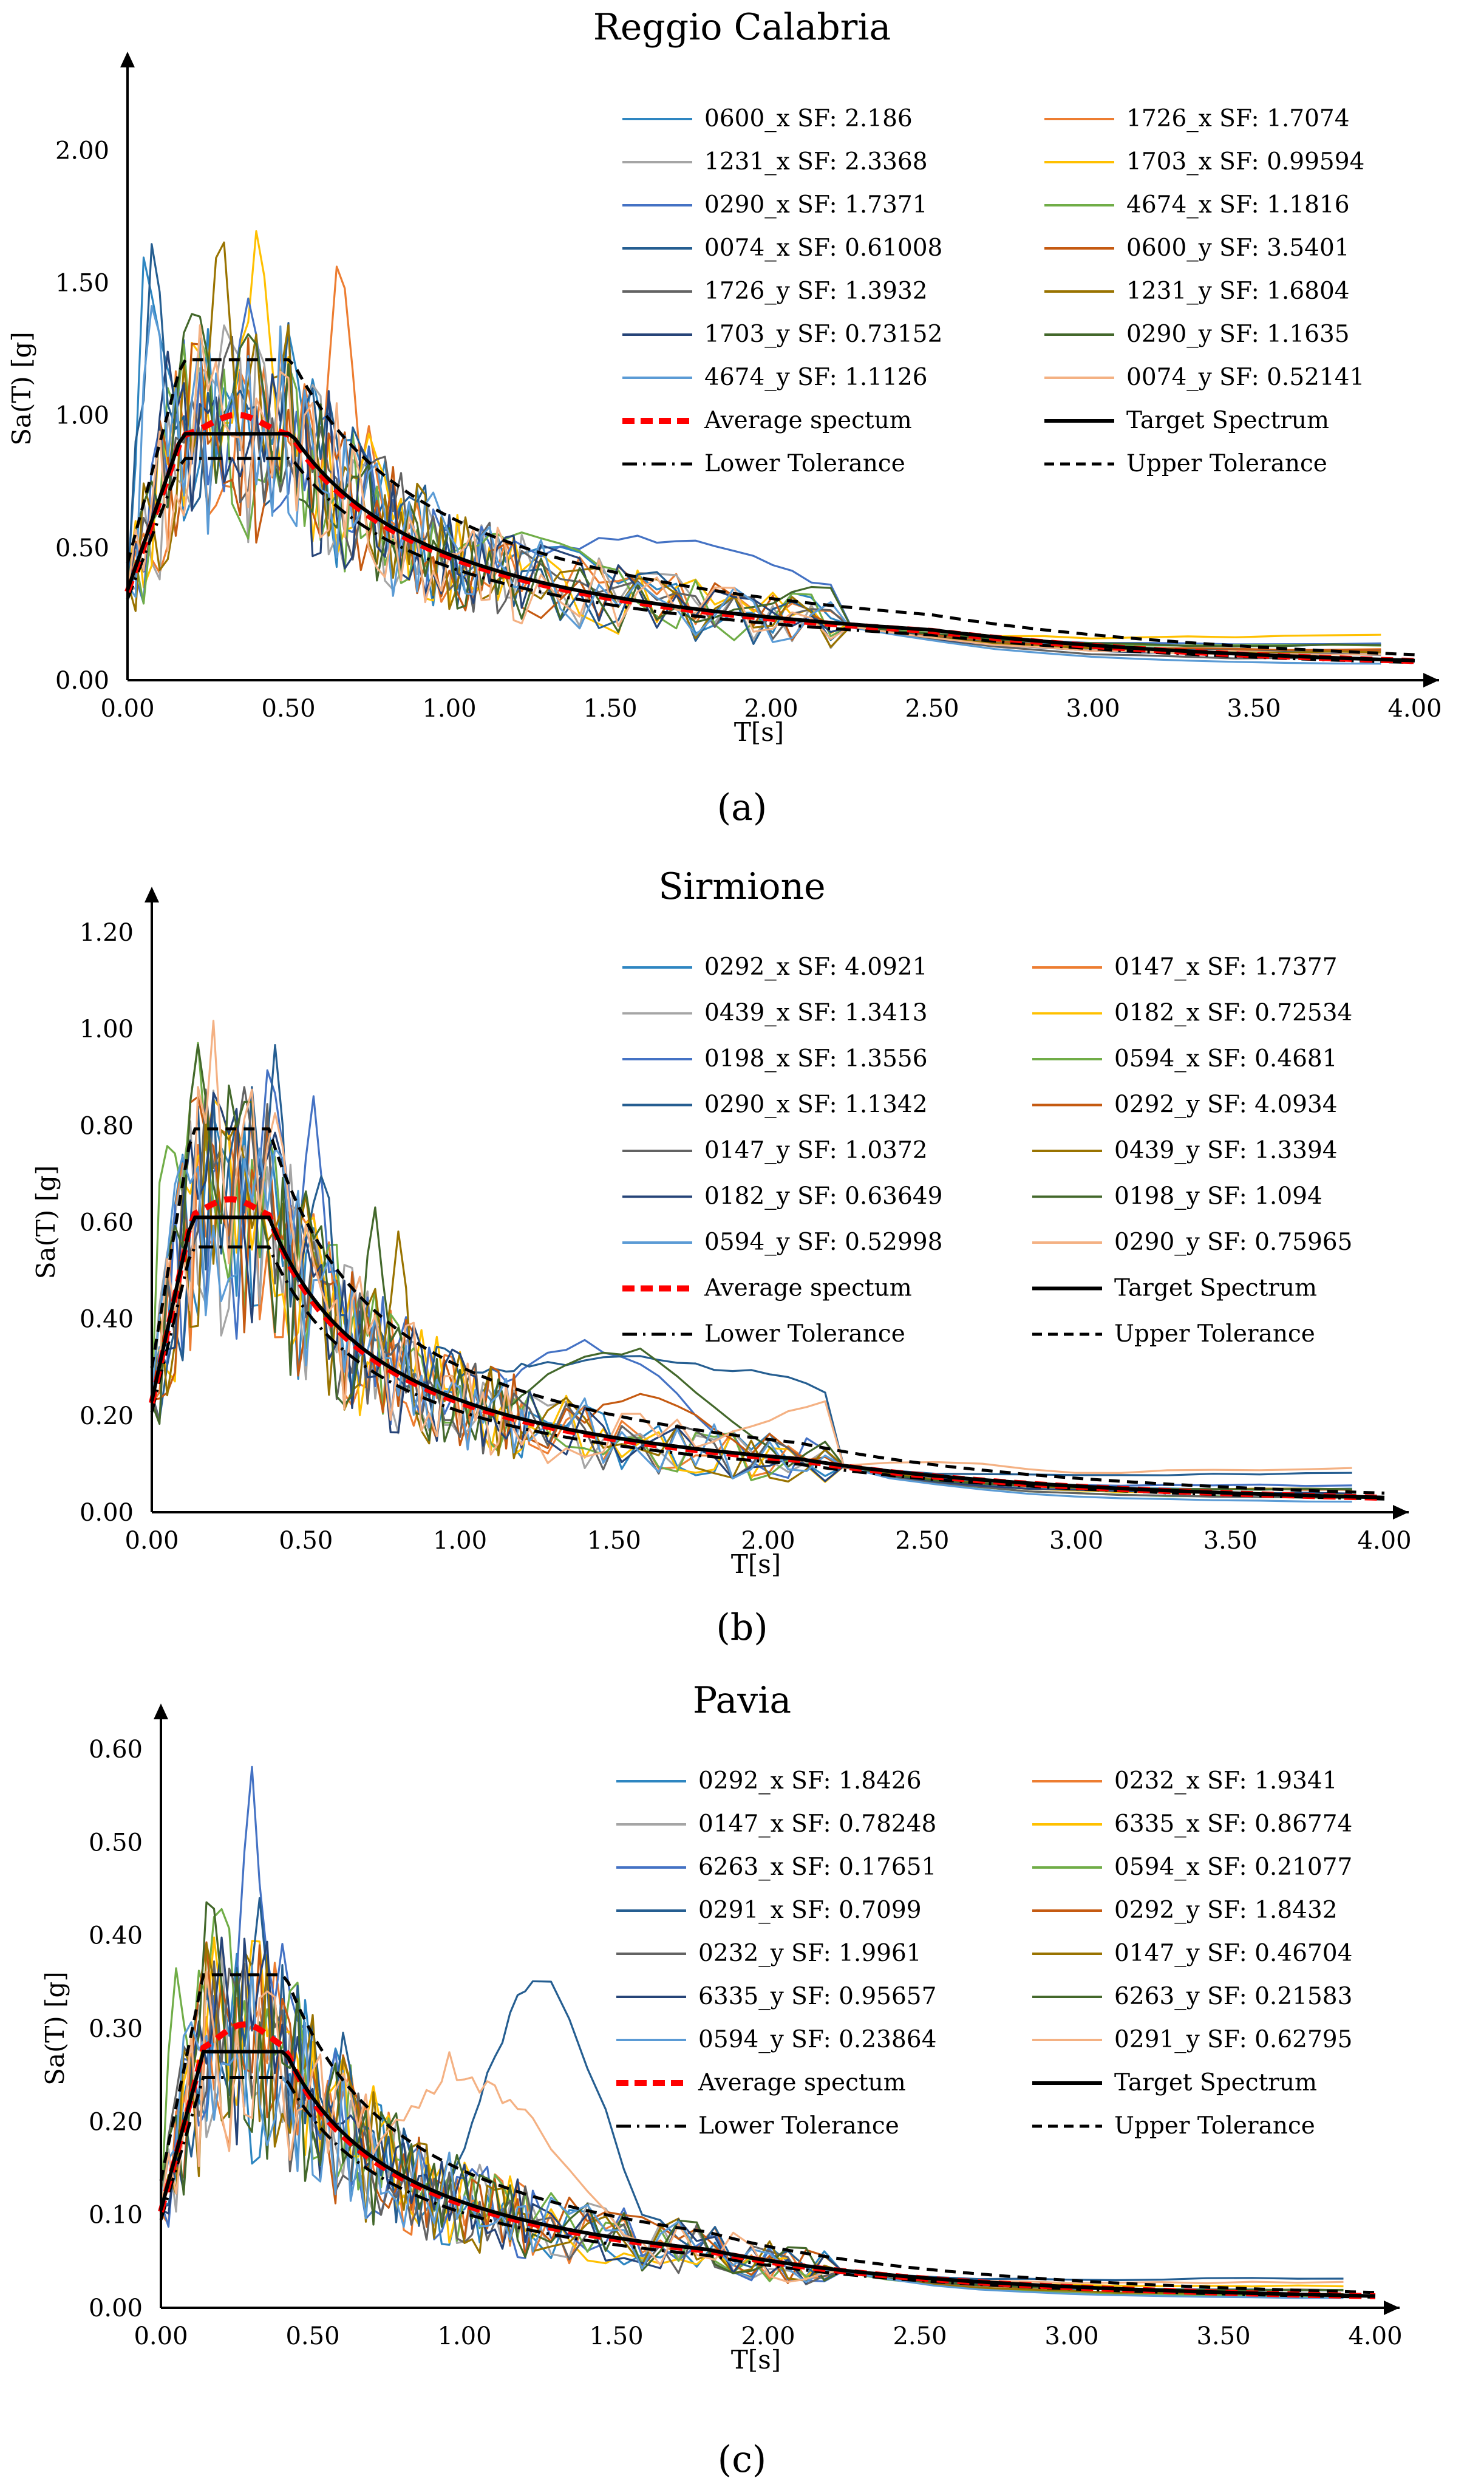 This screenshot has height=2490, width=1484. Describe the element at coordinates (823, 1196) in the screenshot. I see `legend-entry: 0182_y SF: 0.63649` at that location.